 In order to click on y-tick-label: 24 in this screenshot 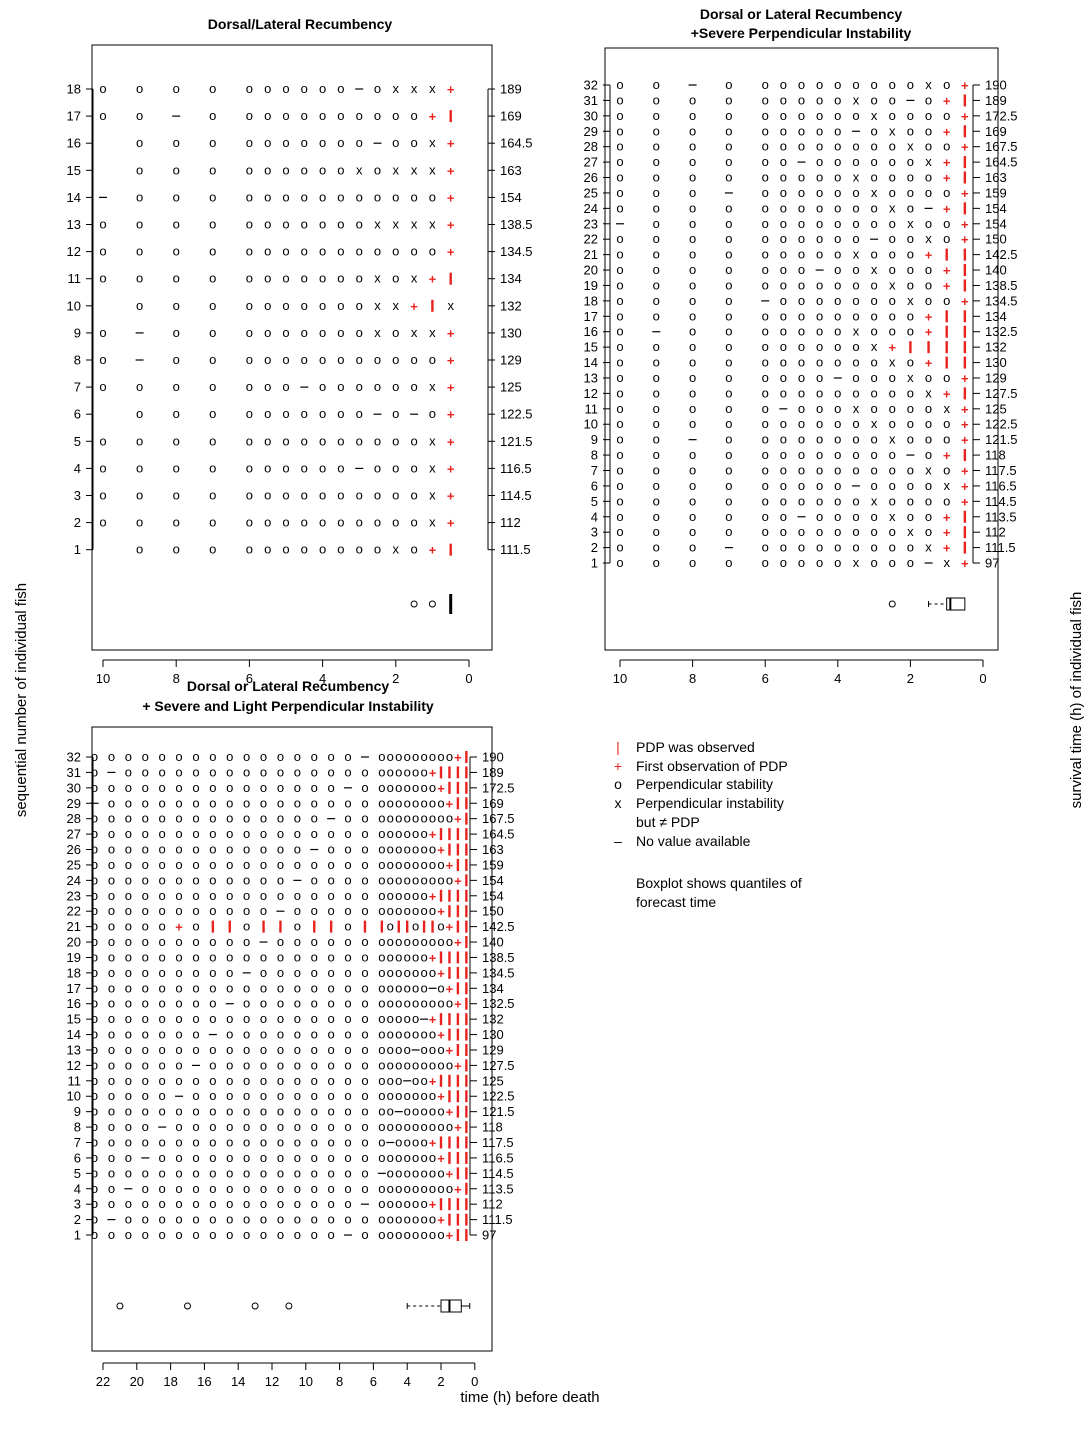, I will do `click(74, 880)`.